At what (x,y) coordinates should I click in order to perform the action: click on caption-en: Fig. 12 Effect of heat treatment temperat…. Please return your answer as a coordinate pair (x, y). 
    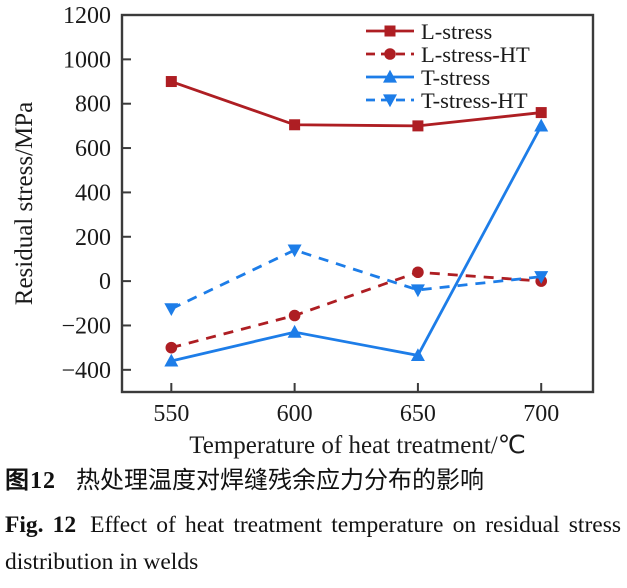
    Looking at the image, I should click on (313, 544).